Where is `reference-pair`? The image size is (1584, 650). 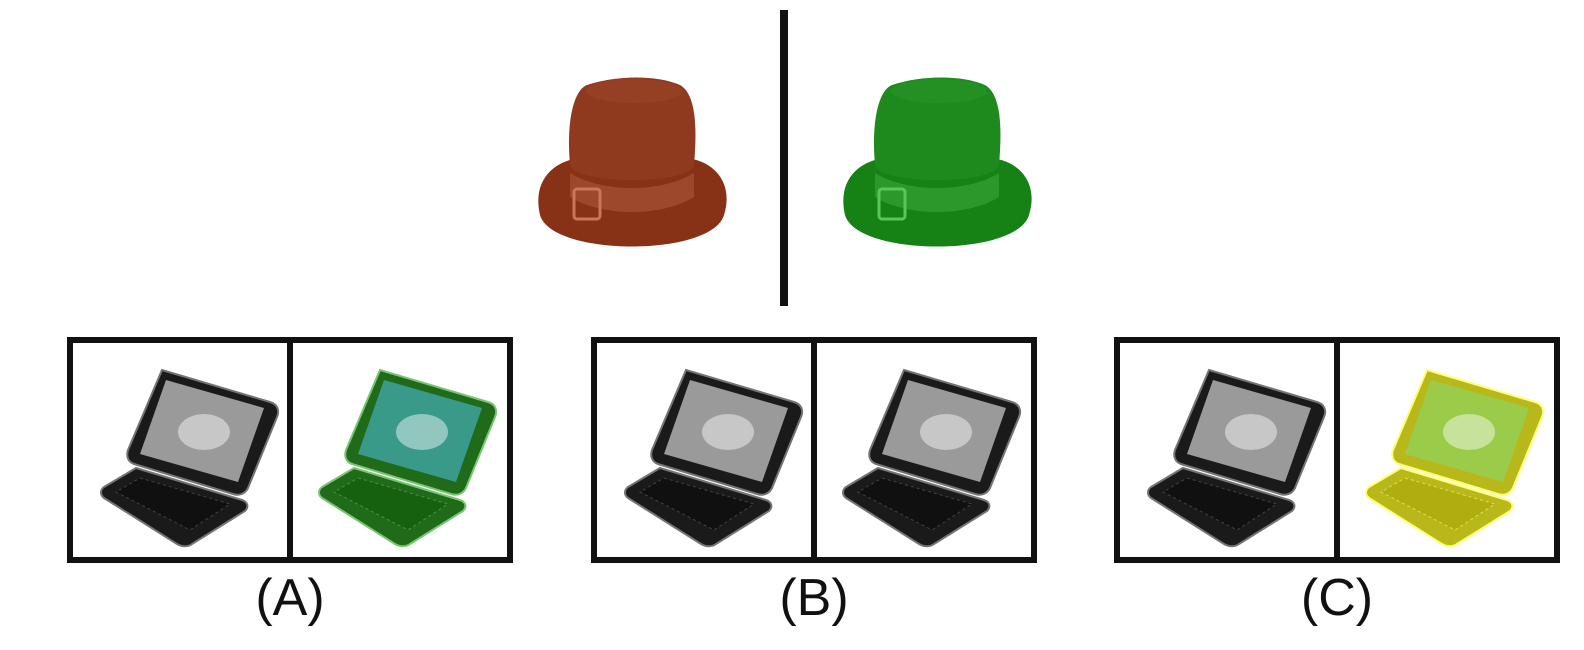
reference-pair is located at coordinates (785, 158).